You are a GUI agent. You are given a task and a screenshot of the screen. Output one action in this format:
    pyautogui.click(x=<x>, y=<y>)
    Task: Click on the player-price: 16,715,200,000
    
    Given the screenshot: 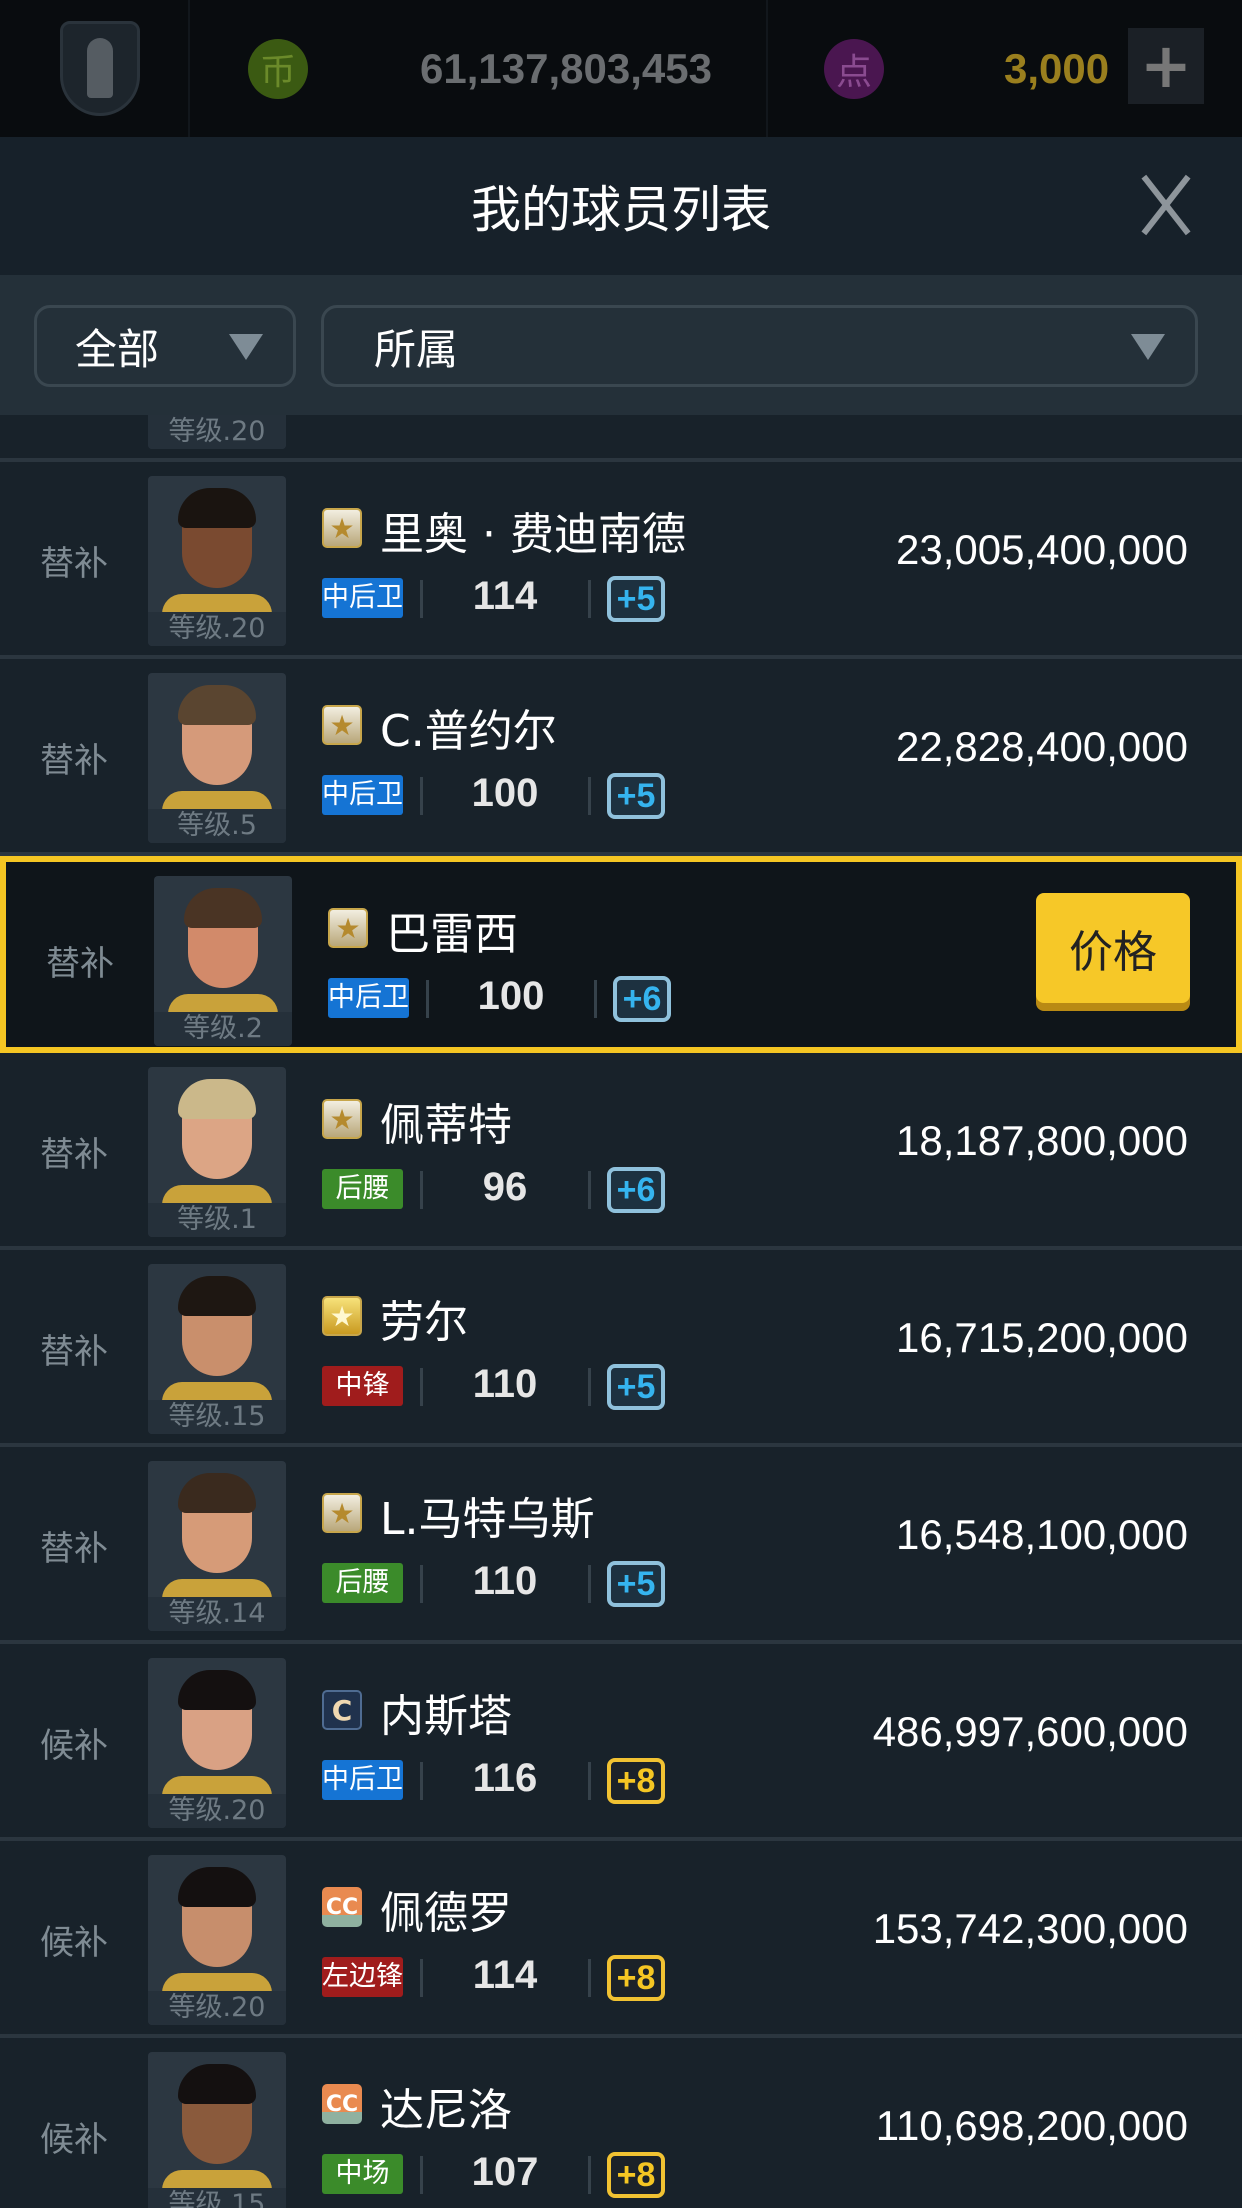 What is the action you would take?
    pyautogui.click(x=1042, y=1337)
    